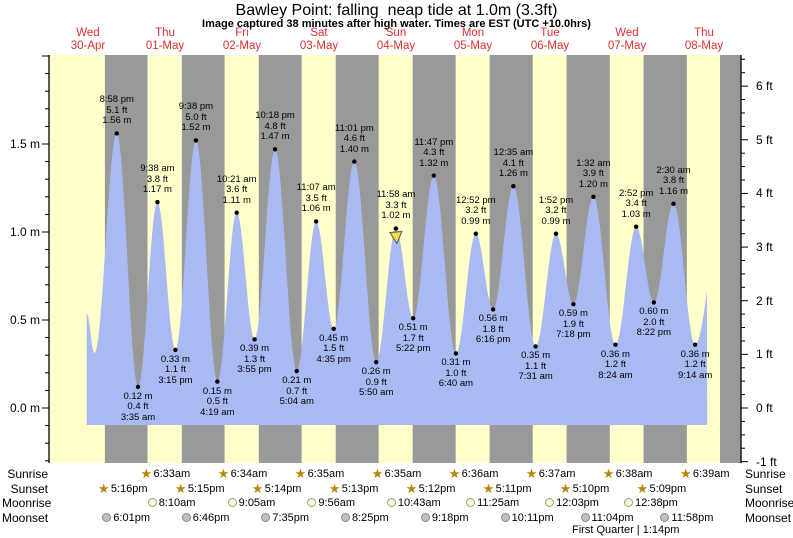 The image size is (793, 538). What do you see at coordinates (612, 518) in the screenshot?
I see `moonset-time: 11:04pm` at bounding box center [612, 518].